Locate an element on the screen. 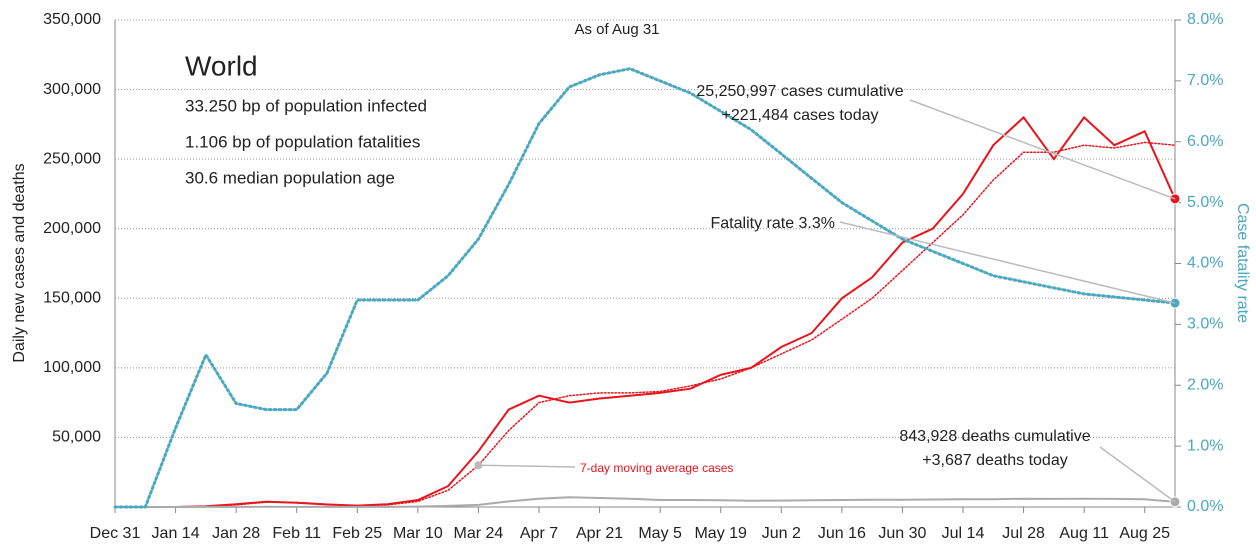  annotation-marker is located at coordinates (478, 465).